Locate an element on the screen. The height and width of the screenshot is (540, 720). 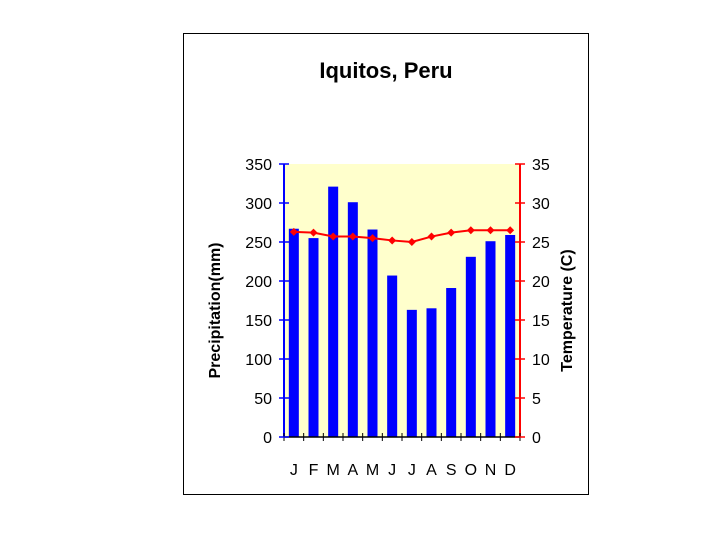
x-tick-label: S is located at coordinates (451, 470).